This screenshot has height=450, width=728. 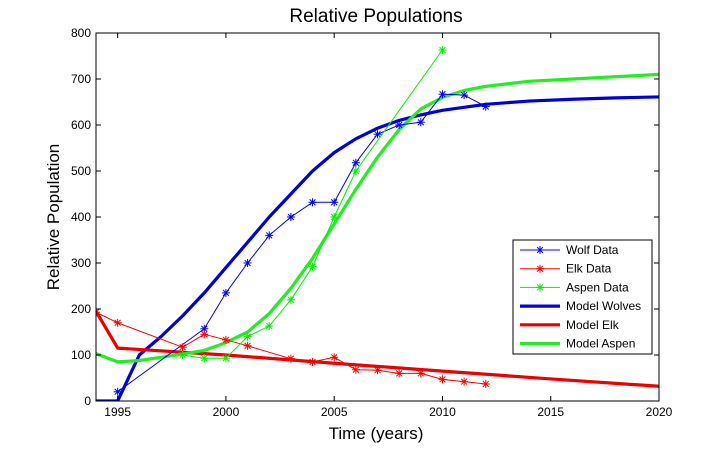 What do you see at coordinates (81, 125) in the screenshot?
I see `y-tick-label: 600` at bounding box center [81, 125].